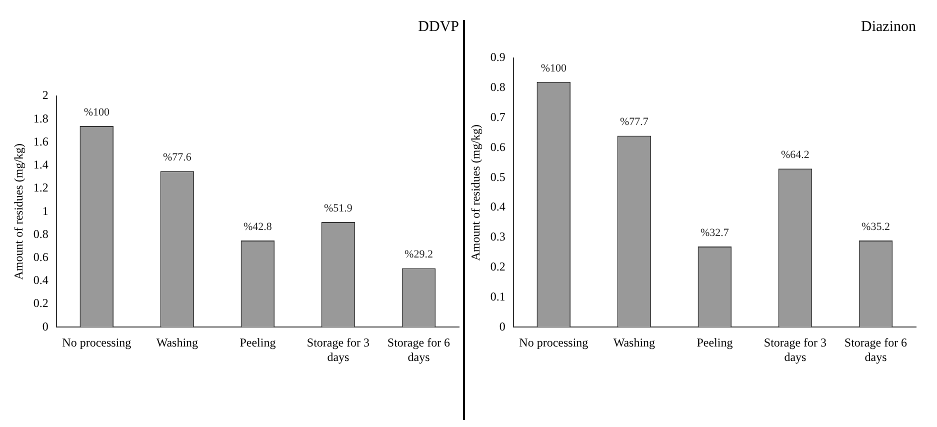  Describe the element at coordinates (498, 296) in the screenshot. I see `y-tick-label: 0.1` at that location.